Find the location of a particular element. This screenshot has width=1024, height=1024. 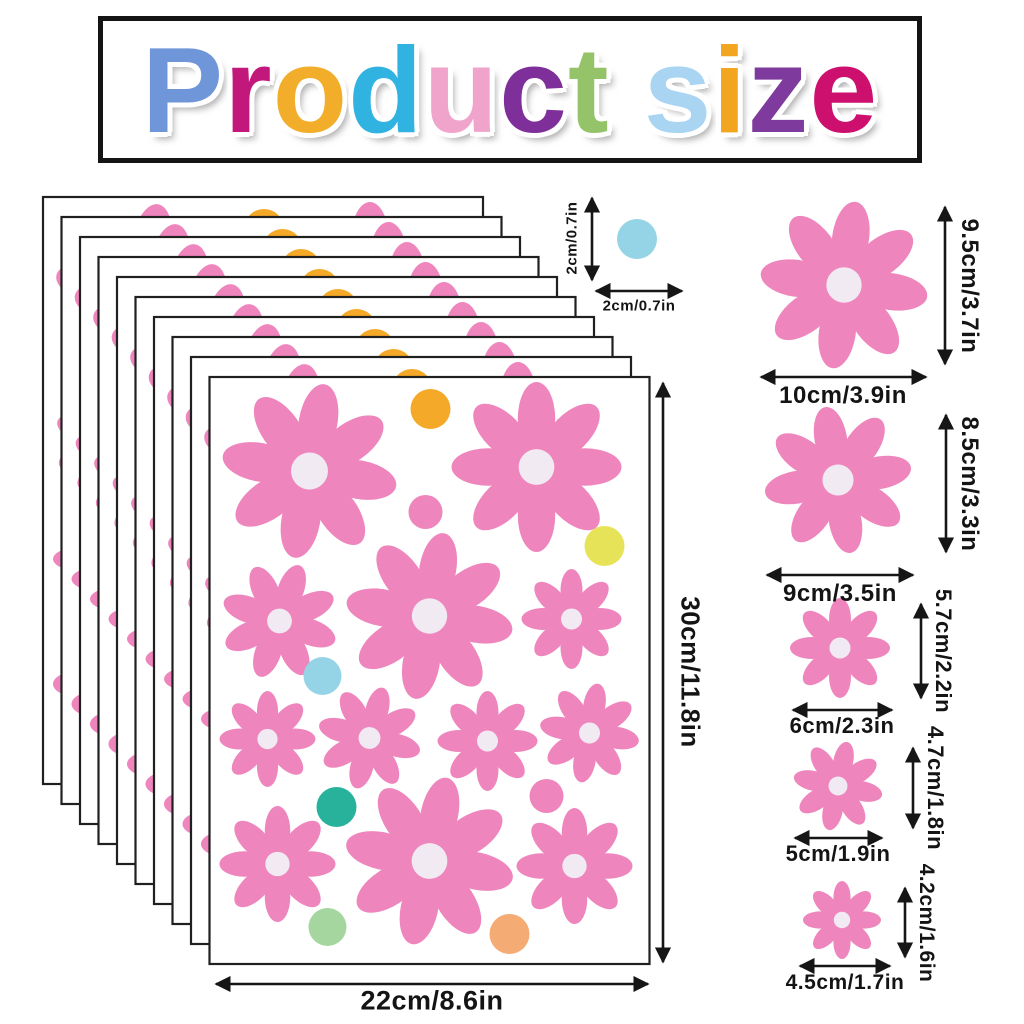

title-letter: r is located at coordinates (248, 89).